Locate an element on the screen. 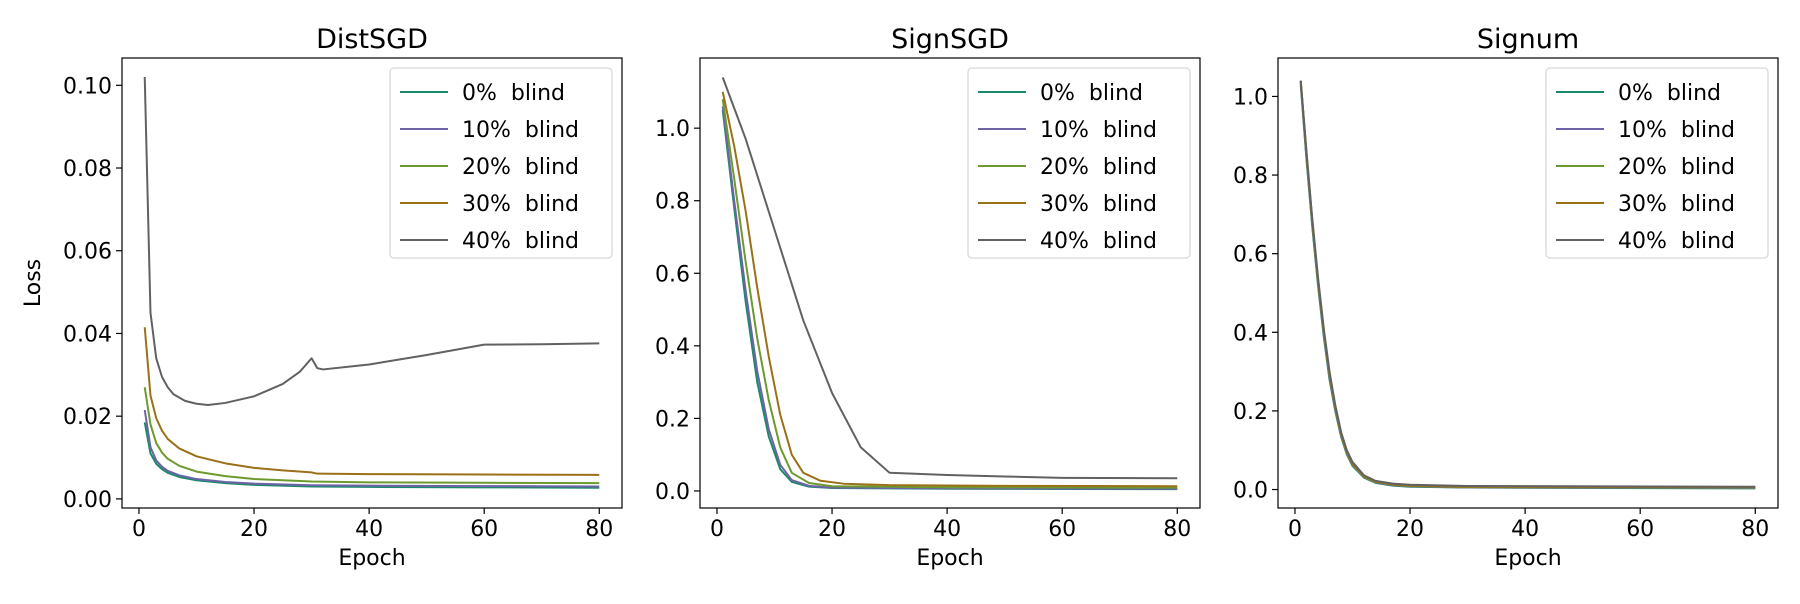  y-tick-label: 0.00 is located at coordinates (87, 500).